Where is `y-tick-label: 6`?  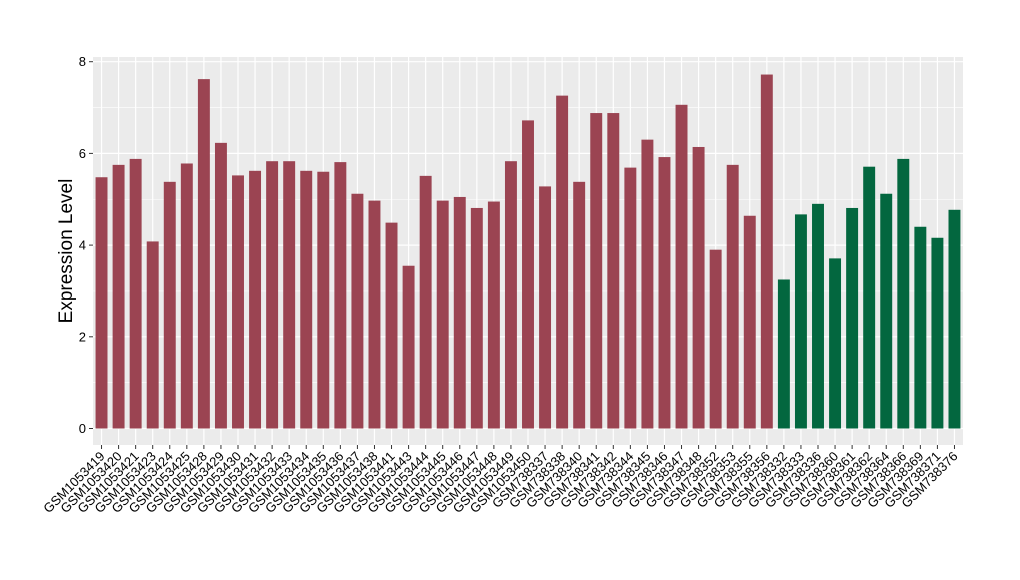
y-tick-label: 6 is located at coordinates (82, 153).